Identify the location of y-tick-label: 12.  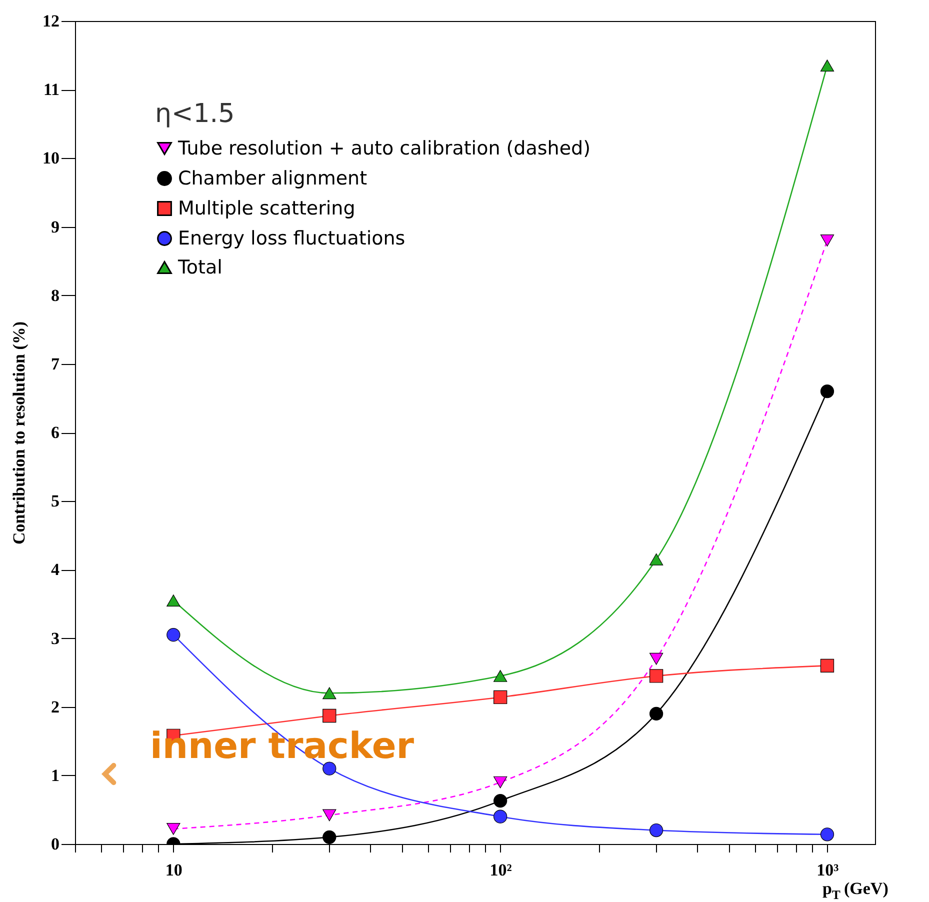
(51, 21).